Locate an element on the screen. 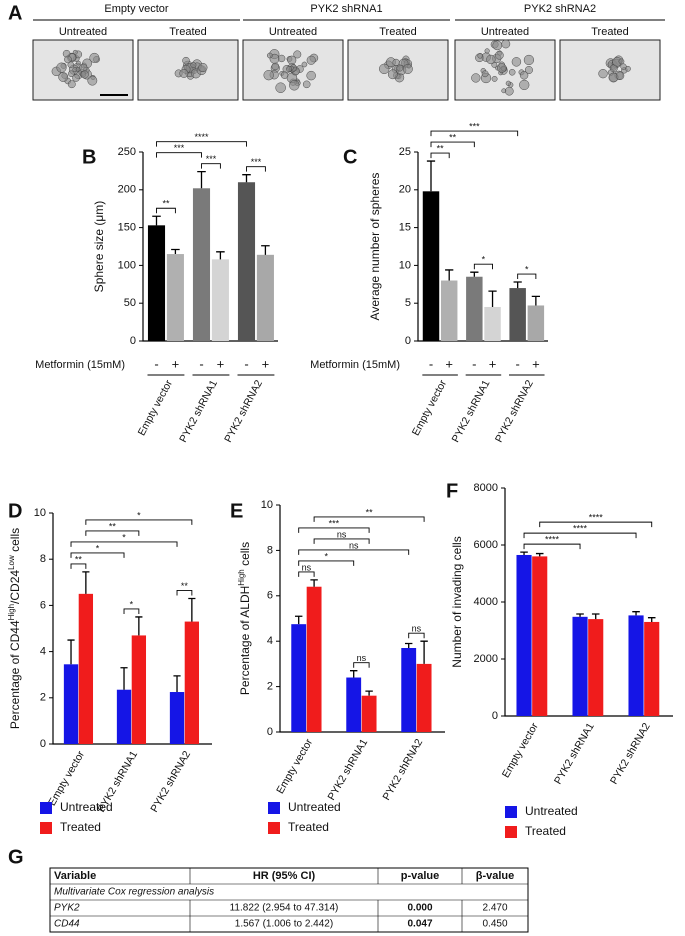 Image resolution: width=685 pixels, height=936 pixels. y-axis-label-part: Low is located at coordinates (11, 562).